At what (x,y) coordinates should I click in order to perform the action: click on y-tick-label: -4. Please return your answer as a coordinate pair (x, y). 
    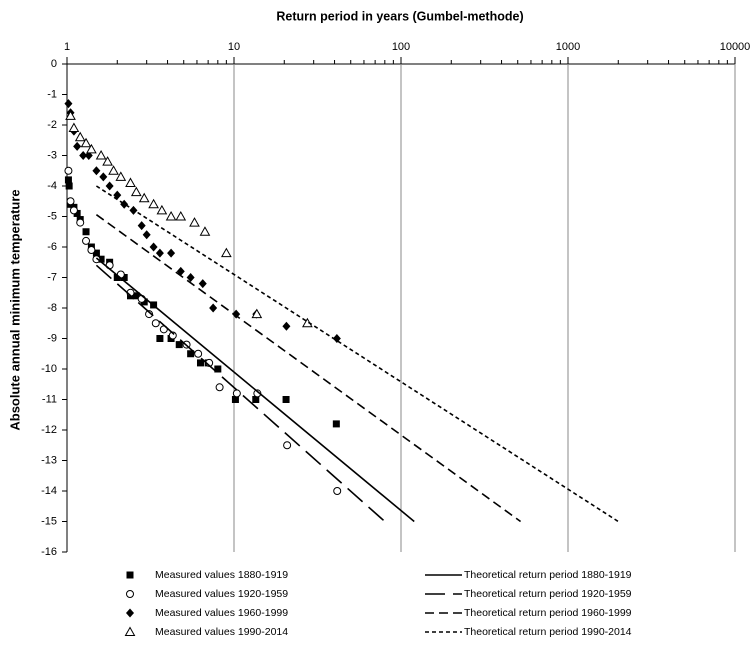
    Looking at the image, I should click on (52, 186).